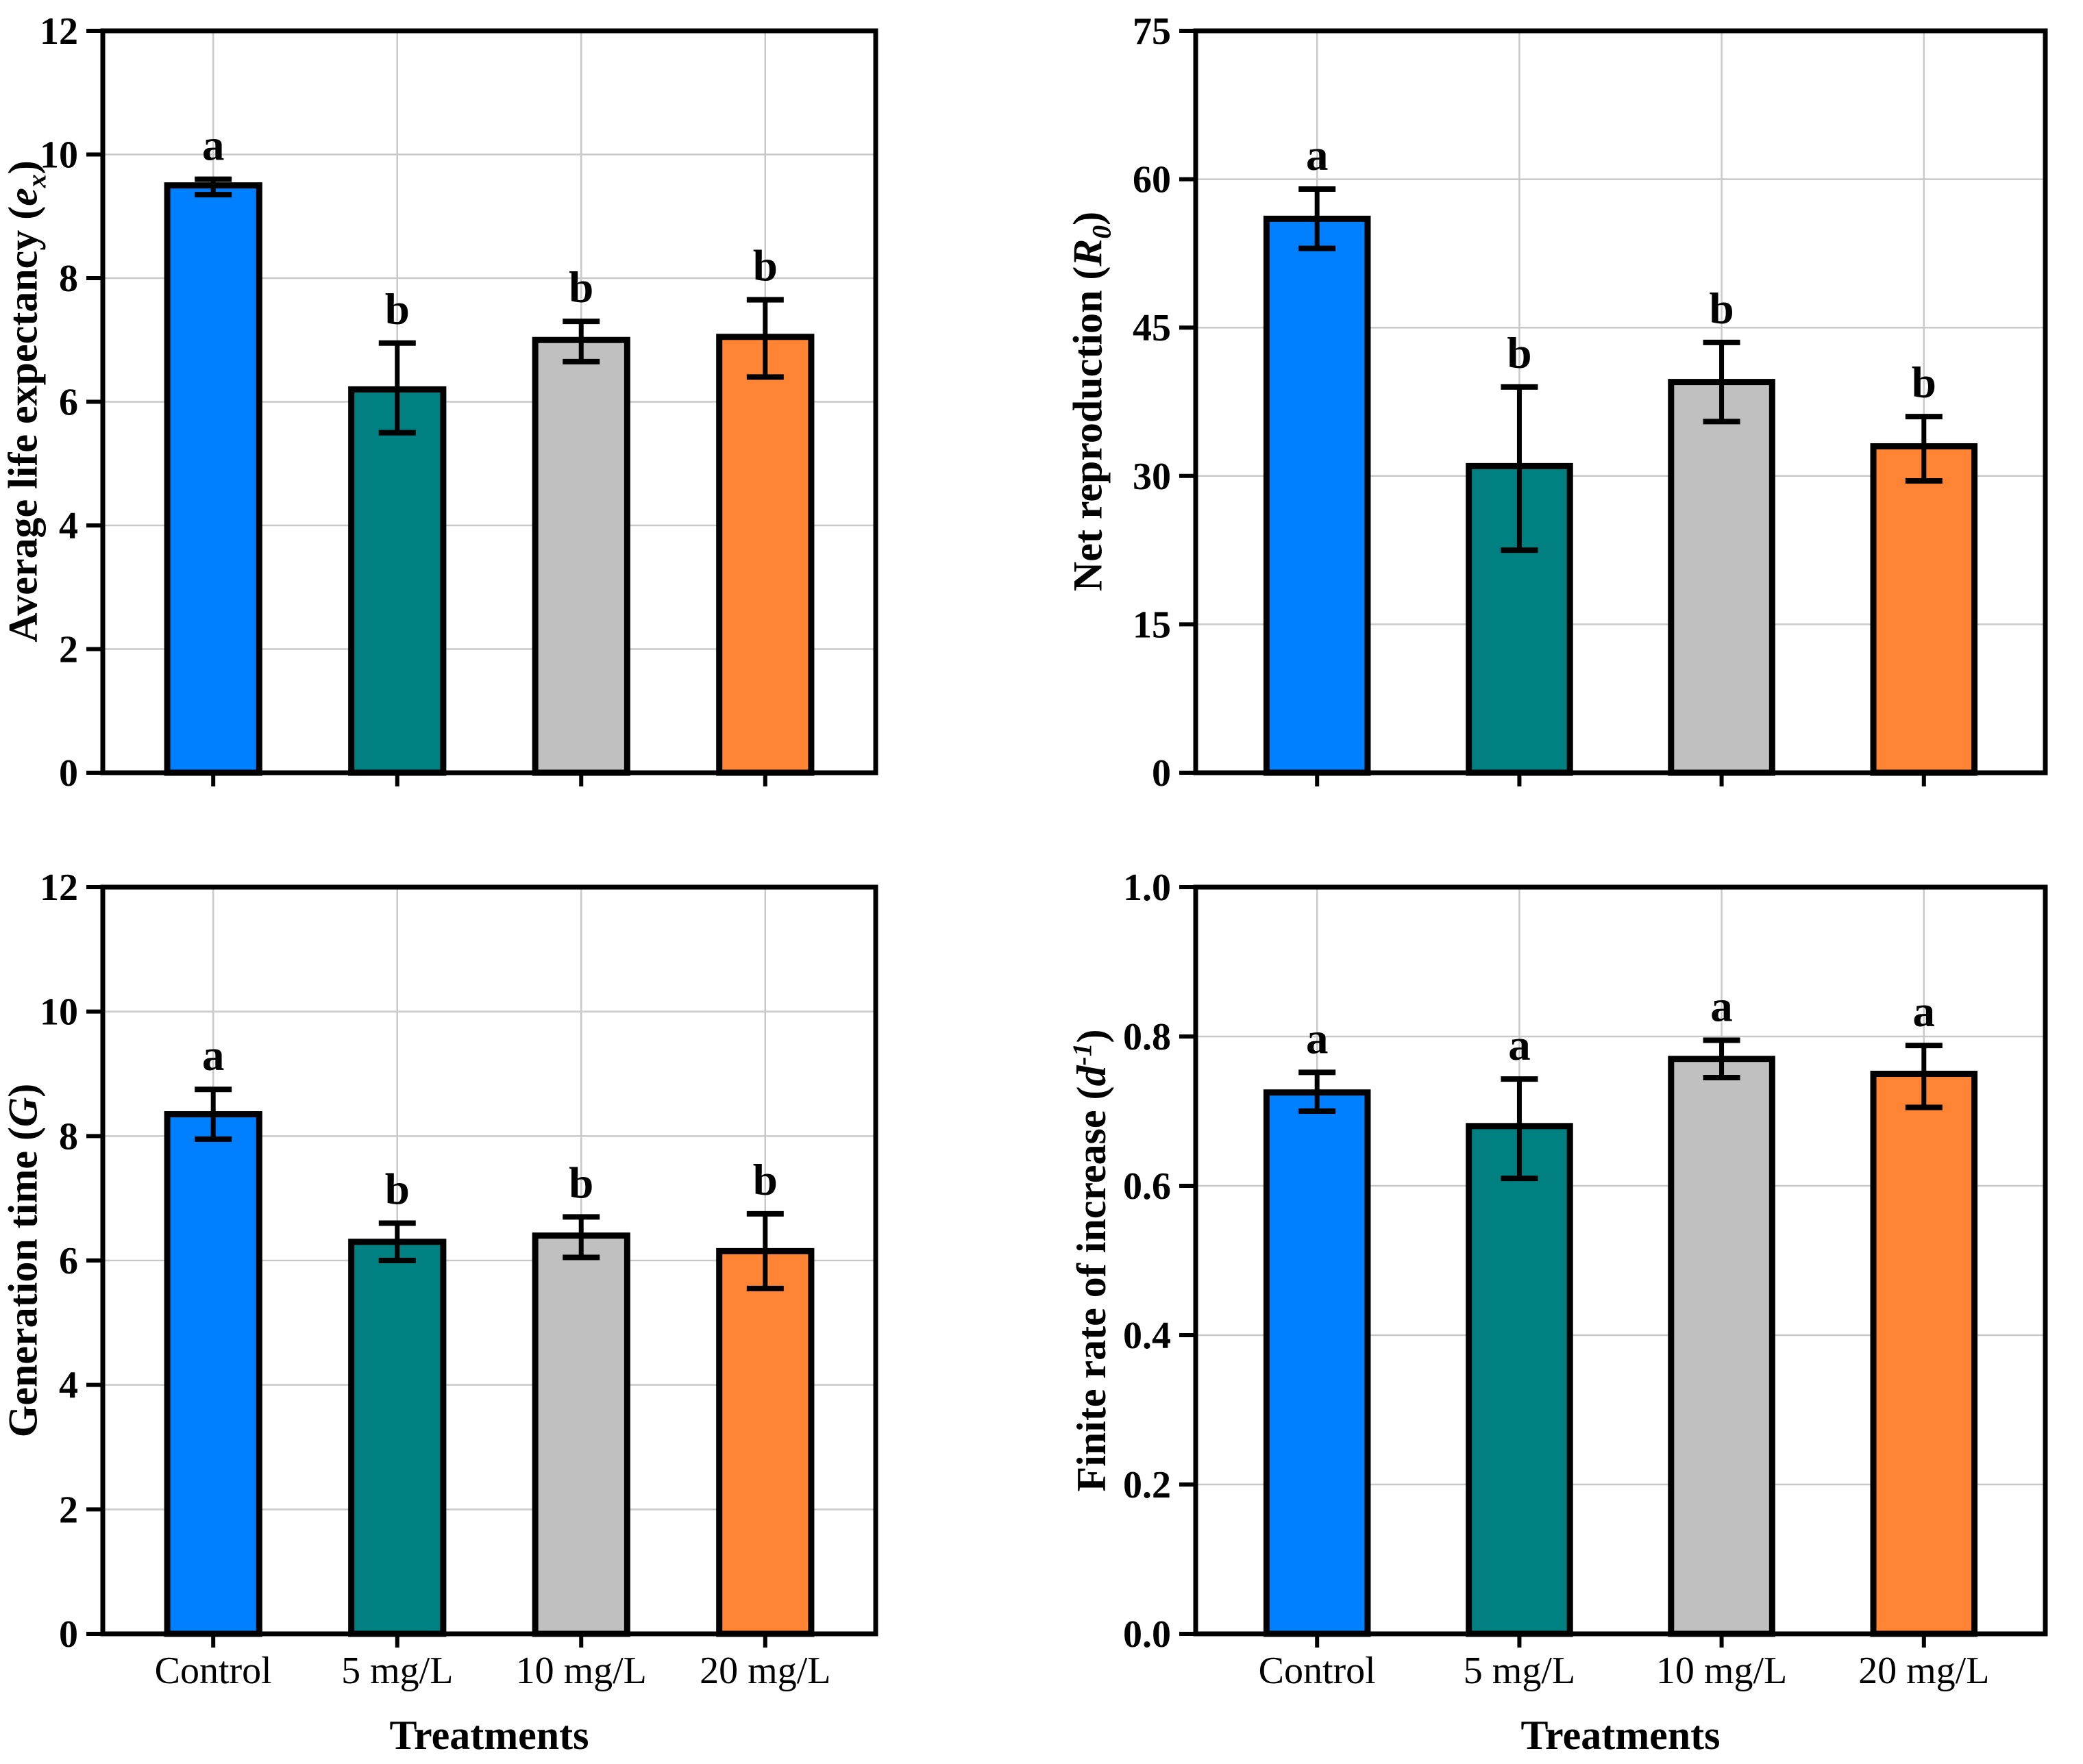 The width and height of the screenshot is (2083, 1764). Describe the element at coordinates (1091, 1289) in the screenshot. I see `y-axis-title-text: Finite rate of increase (` at that location.